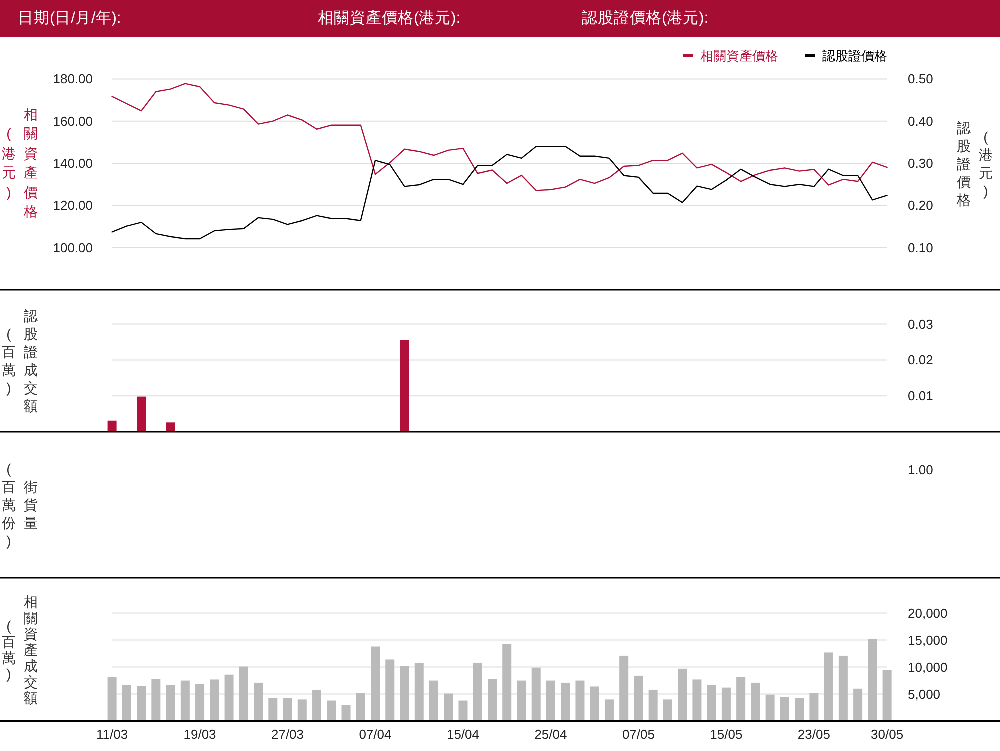 Image resolution: width=1000 pixels, height=751 pixels. I want to click on y-tick-label: 15,000, so click(928, 640).